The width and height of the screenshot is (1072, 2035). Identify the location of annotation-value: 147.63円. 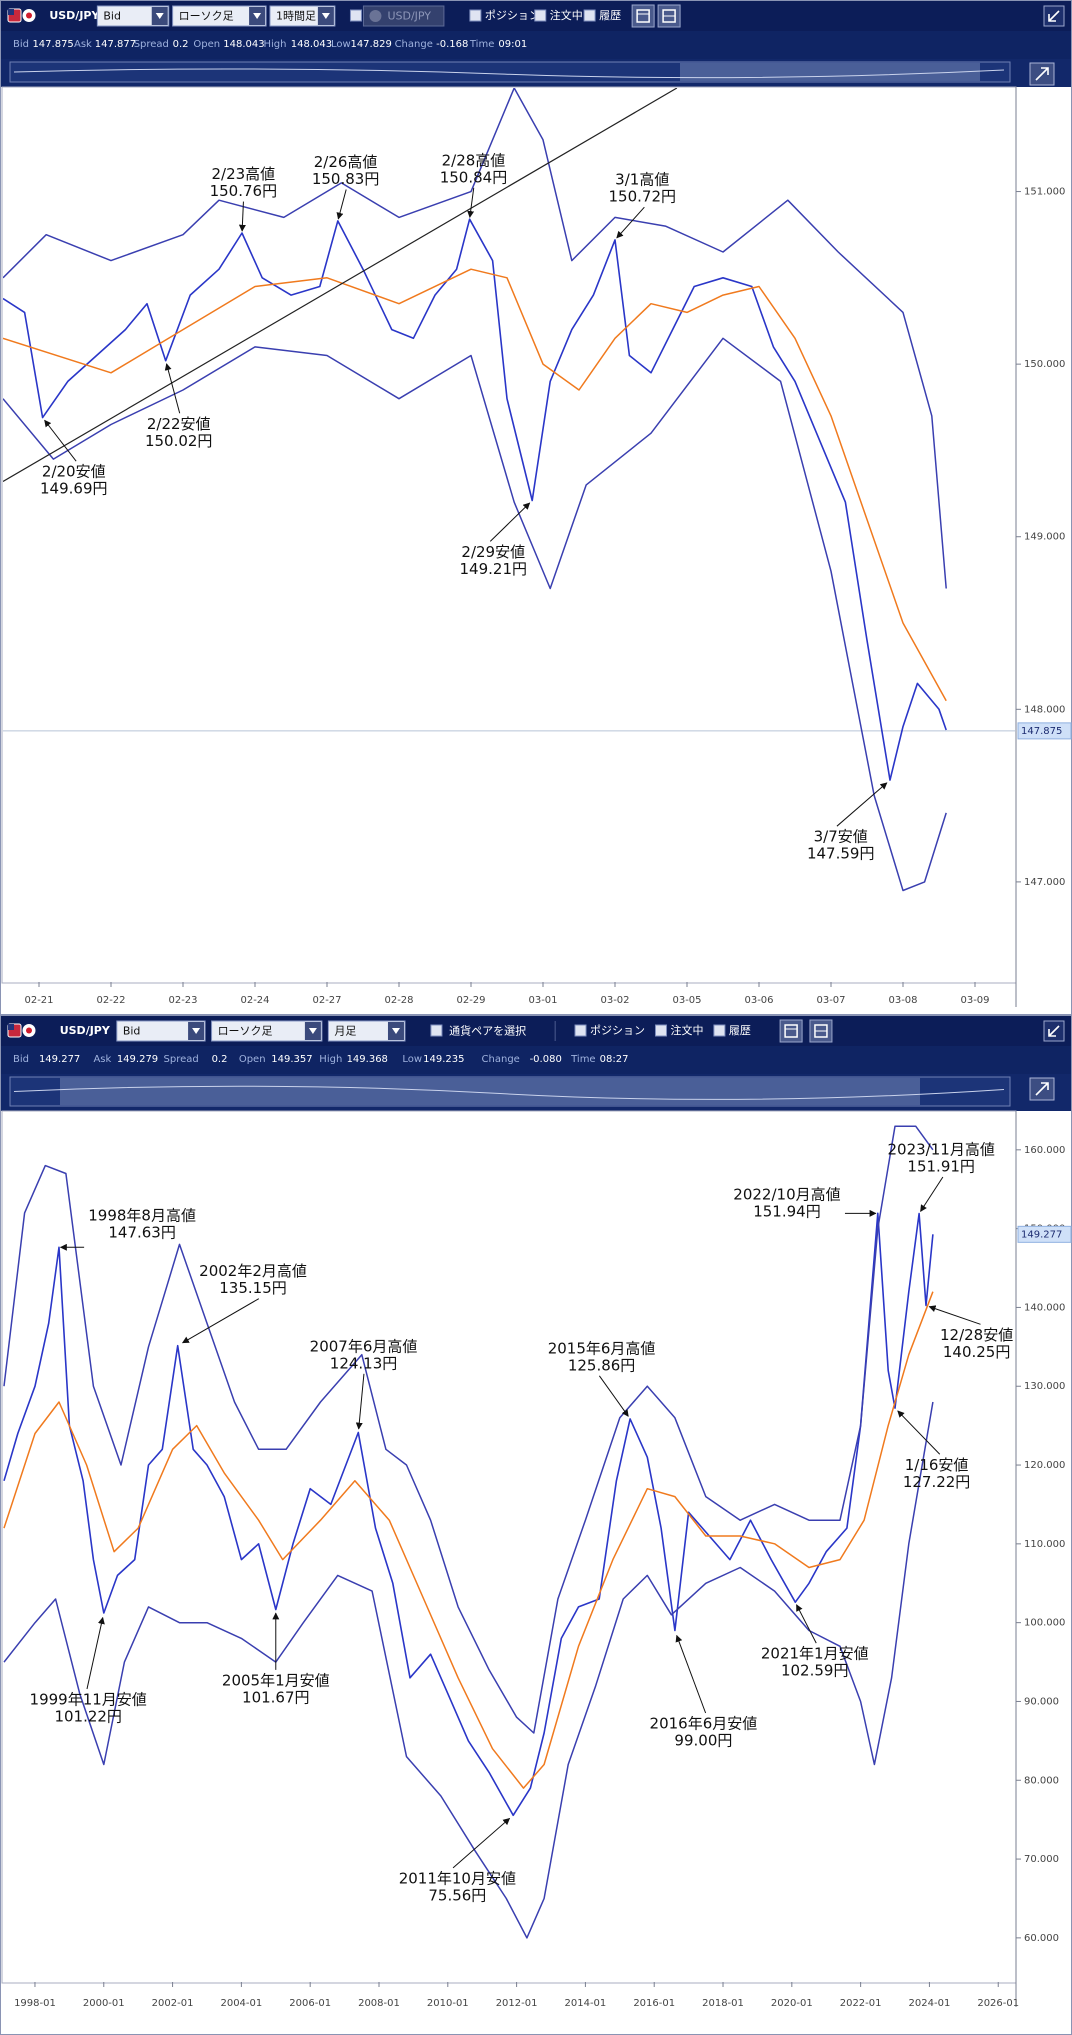
(142, 1233).